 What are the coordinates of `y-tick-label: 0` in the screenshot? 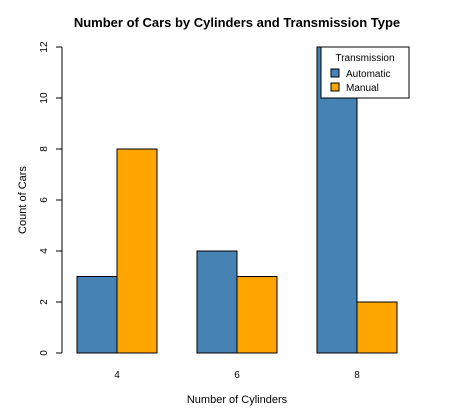 It's located at (44, 353).